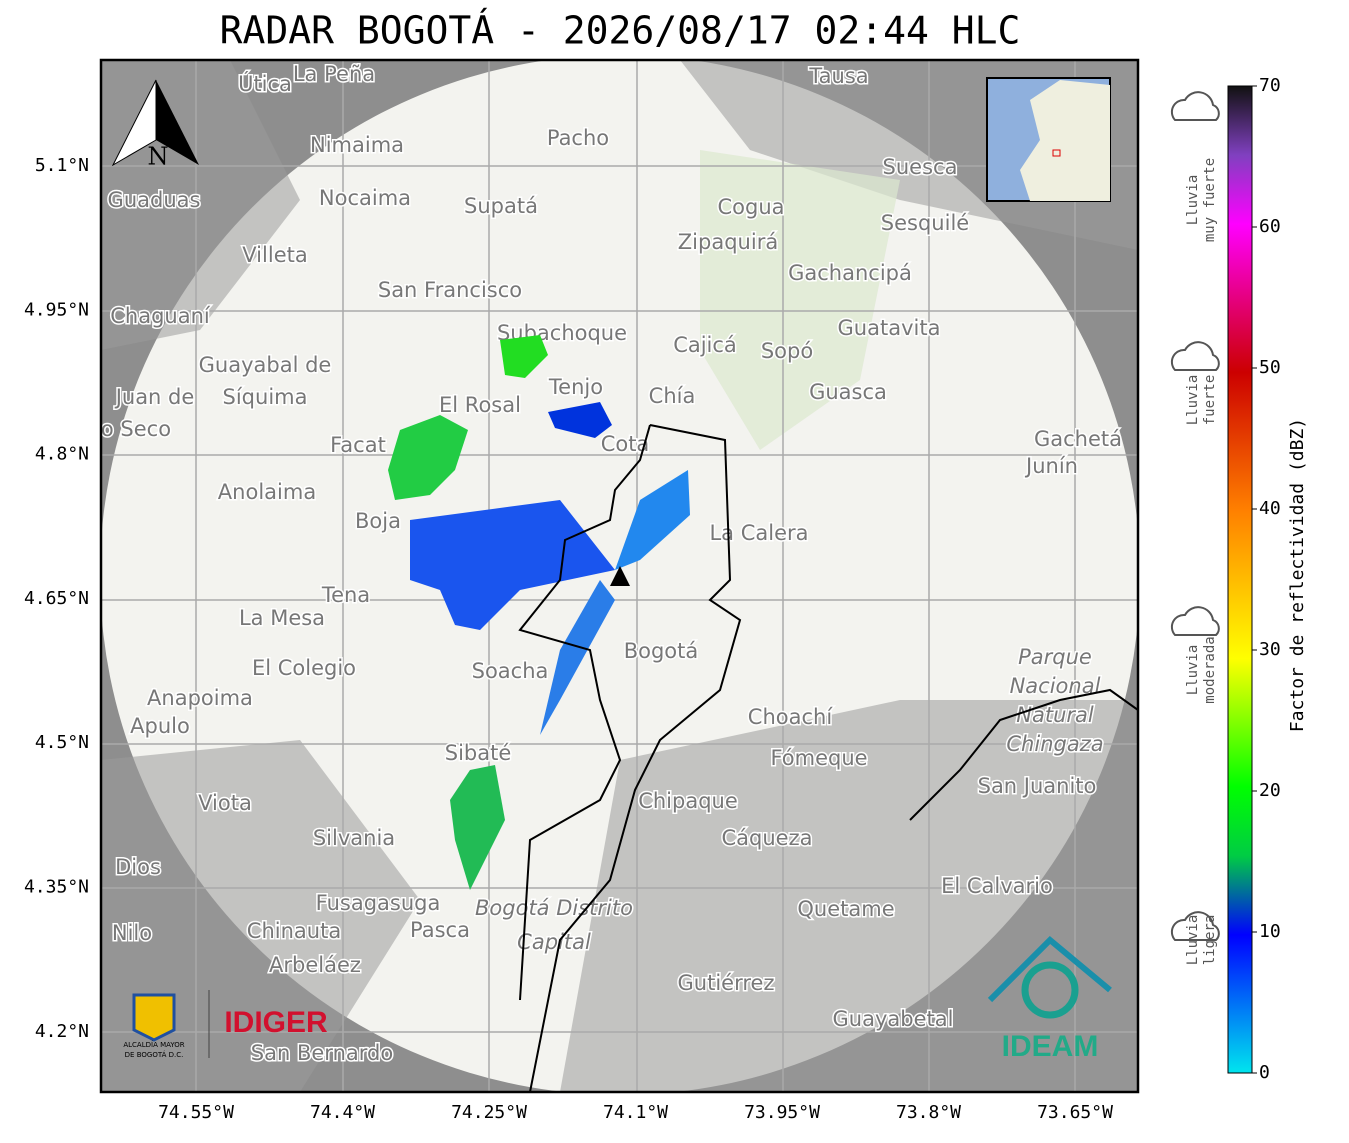 The width and height of the screenshot is (1349, 1143). Describe the element at coordinates (357, 145) in the screenshot. I see `place-label: Nimaima` at that location.